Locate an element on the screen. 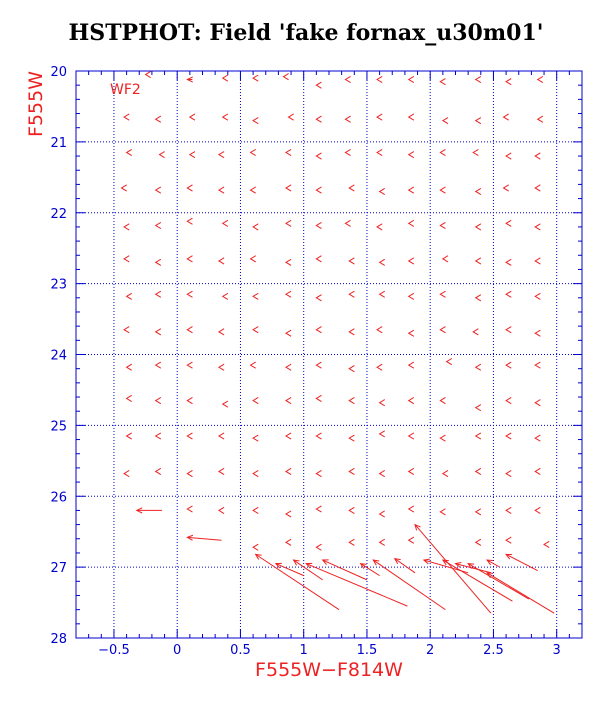 The height and width of the screenshot is (709, 612). x-tick-label: 2.5 is located at coordinates (493, 650).